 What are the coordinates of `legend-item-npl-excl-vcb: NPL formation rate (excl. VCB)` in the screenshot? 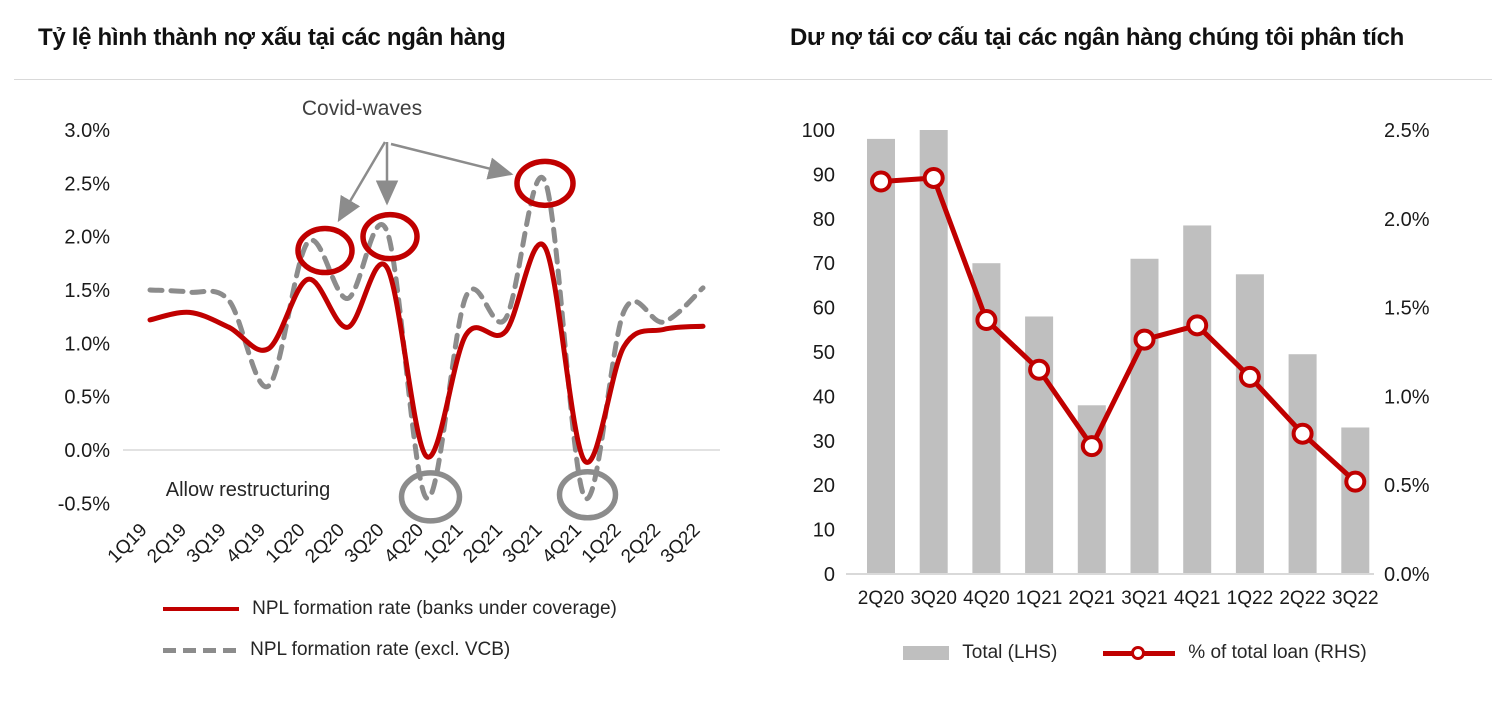 It's located at (390, 650).